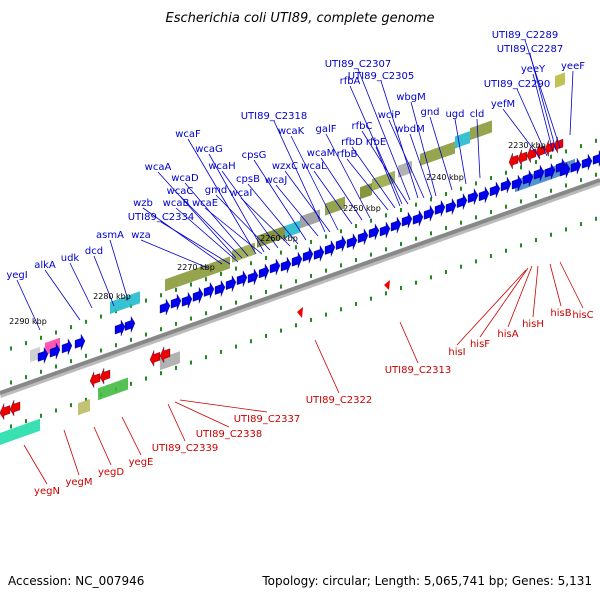 This screenshot has width=600, height=600. Describe the element at coordinates (188, 134) in the screenshot. I see `forward-gene-label: wcaF` at that location.